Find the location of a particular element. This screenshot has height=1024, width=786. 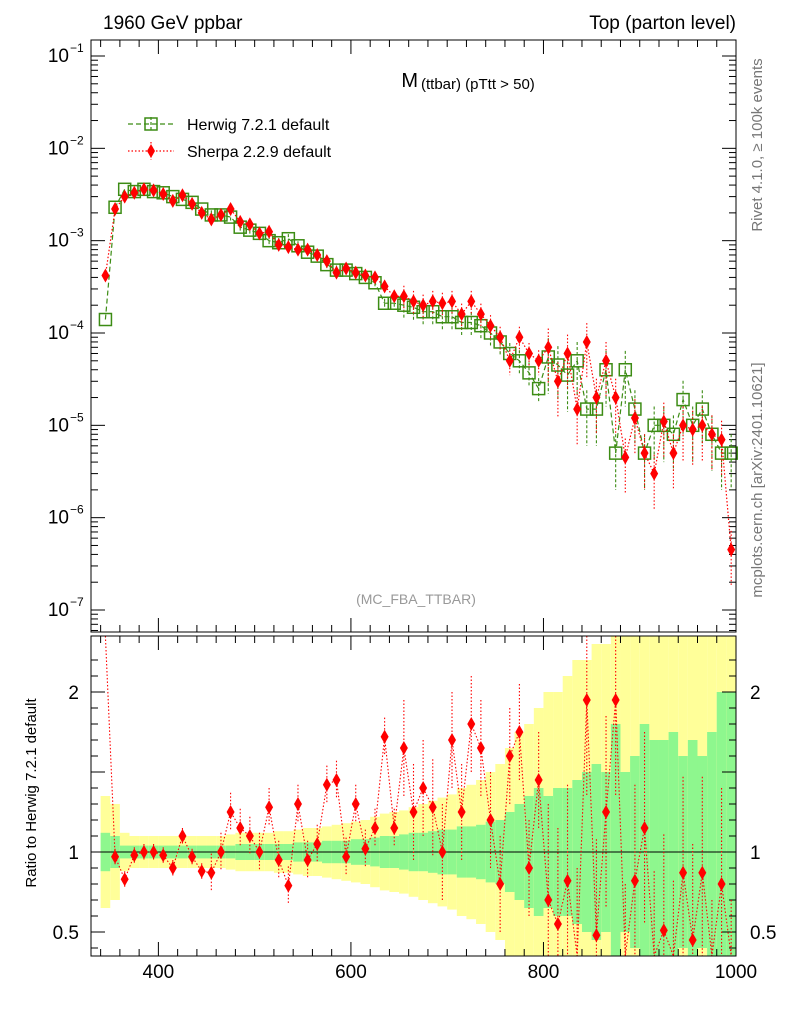

legend-sherpa-marker is located at coordinates (151, 151).